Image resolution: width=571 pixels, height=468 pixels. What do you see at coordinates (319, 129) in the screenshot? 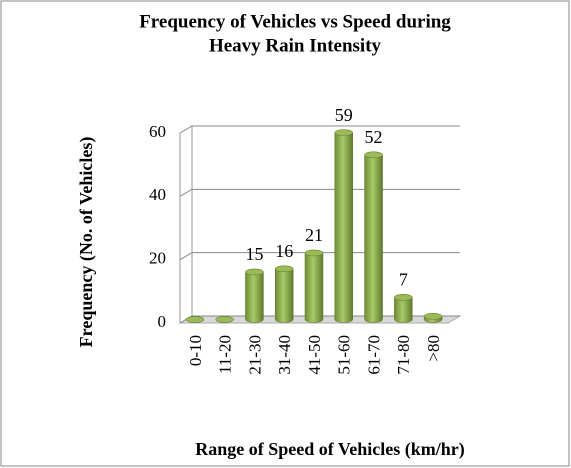
I see `grid-line` at bounding box center [319, 129].